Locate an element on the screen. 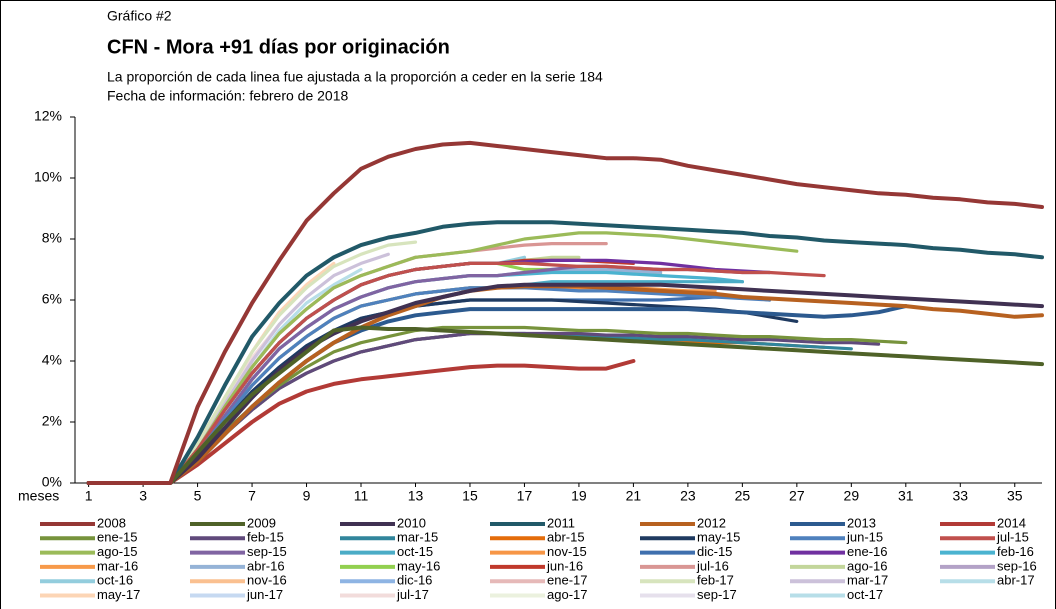  legend-label: feb-16 is located at coordinates (1015, 551).